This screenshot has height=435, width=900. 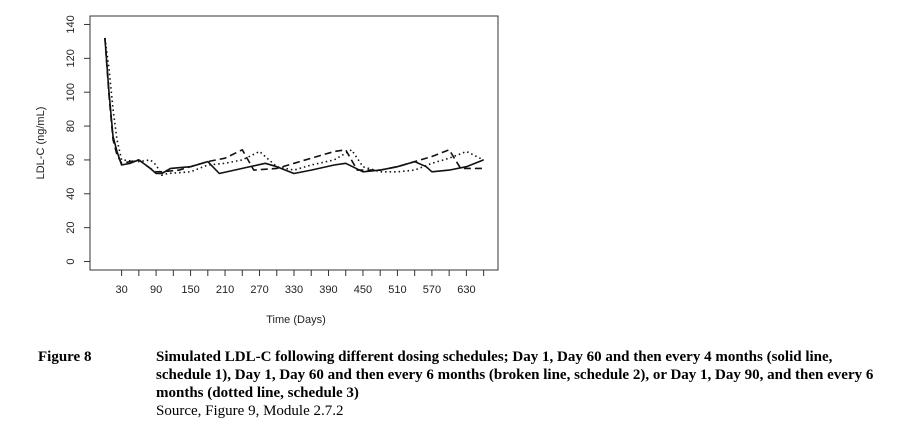 I want to click on x-tick-label: 450, so click(x=363, y=290).